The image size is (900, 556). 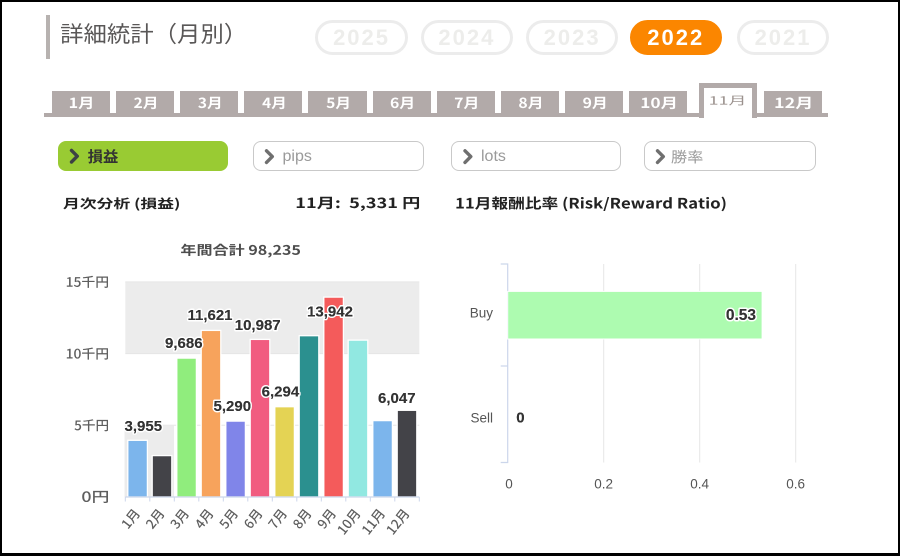 What do you see at coordinates (281, 392) in the screenshot?
I see `svg-text: 6,294` at bounding box center [281, 392].